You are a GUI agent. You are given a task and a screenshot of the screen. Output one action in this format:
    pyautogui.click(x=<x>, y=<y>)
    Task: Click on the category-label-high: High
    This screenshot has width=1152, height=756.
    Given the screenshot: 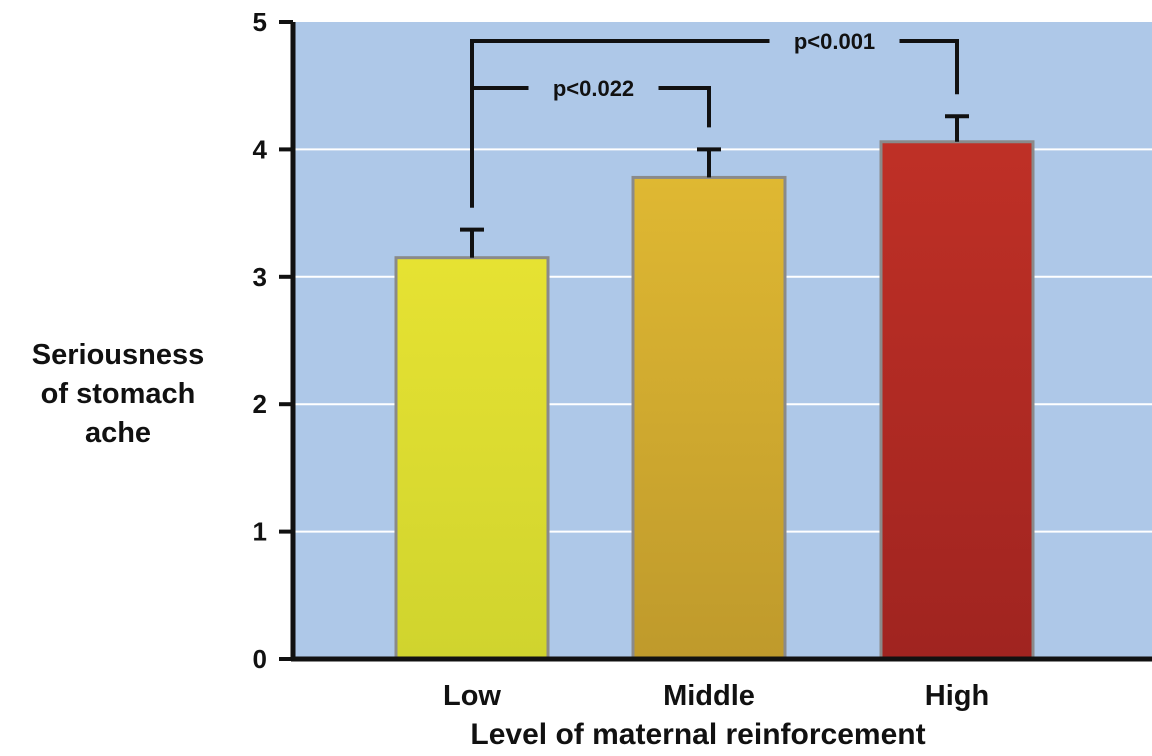 What is the action you would take?
    pyautogui.click(x=957, y=696)
    